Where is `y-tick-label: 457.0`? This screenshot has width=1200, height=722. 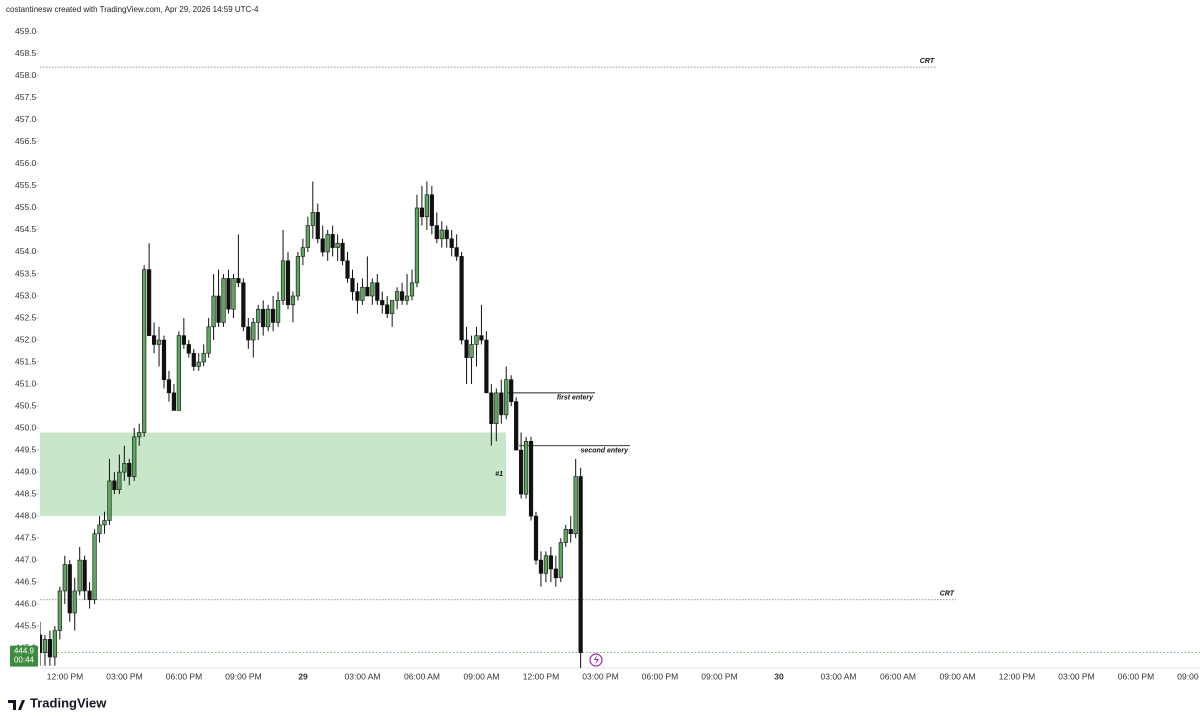
y-tick-label: 457.0 is located at coordinates (26, 119).